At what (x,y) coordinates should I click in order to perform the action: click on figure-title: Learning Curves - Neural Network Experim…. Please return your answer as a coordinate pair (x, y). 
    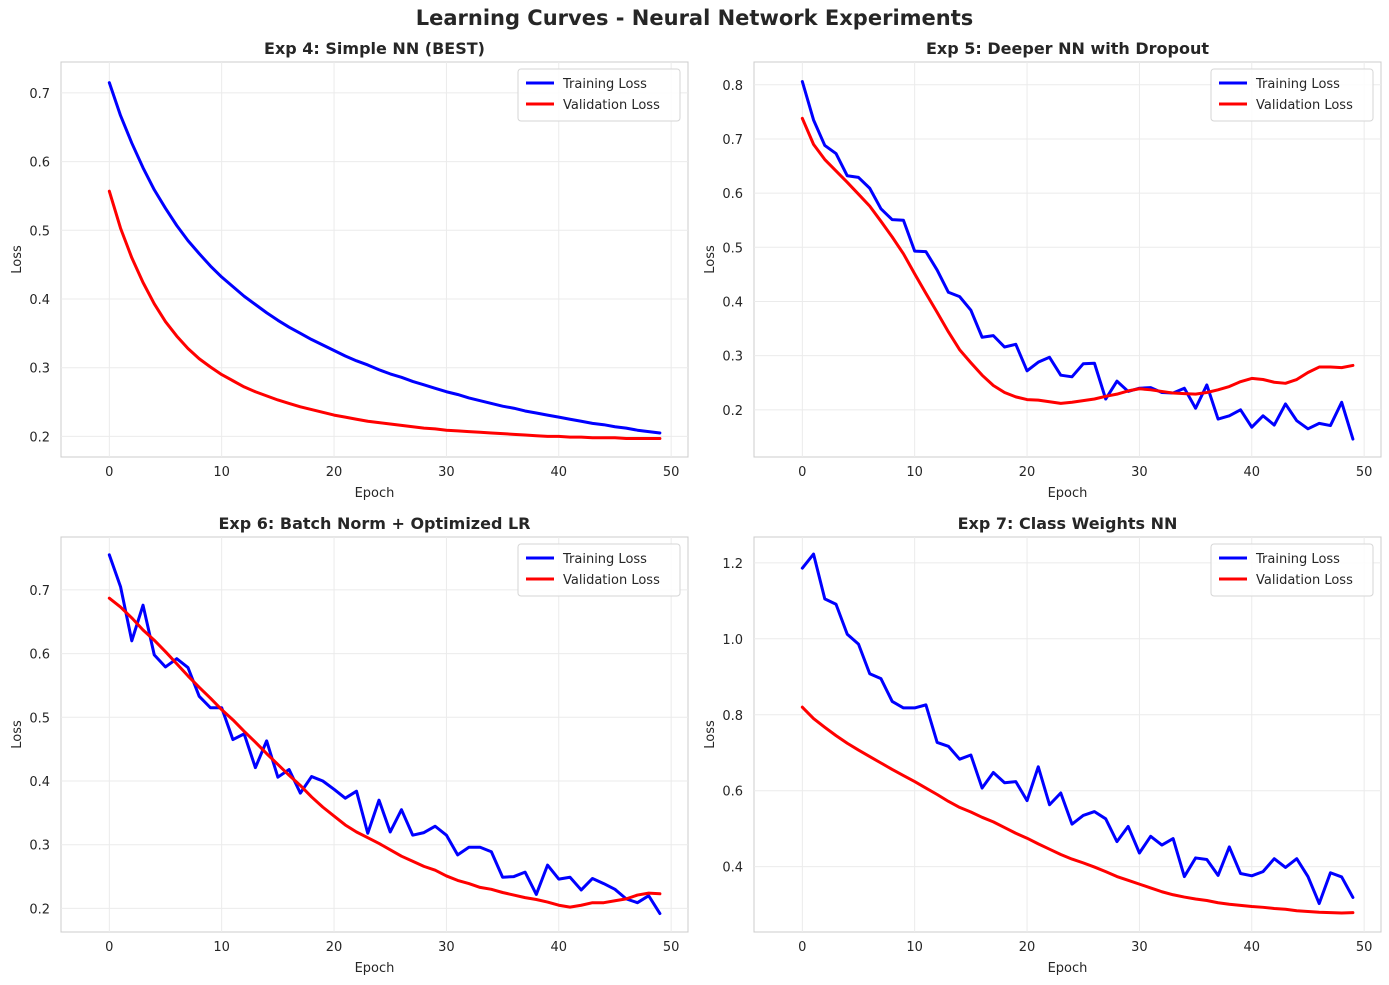
    Looking at the image, I should click on (694, 18).